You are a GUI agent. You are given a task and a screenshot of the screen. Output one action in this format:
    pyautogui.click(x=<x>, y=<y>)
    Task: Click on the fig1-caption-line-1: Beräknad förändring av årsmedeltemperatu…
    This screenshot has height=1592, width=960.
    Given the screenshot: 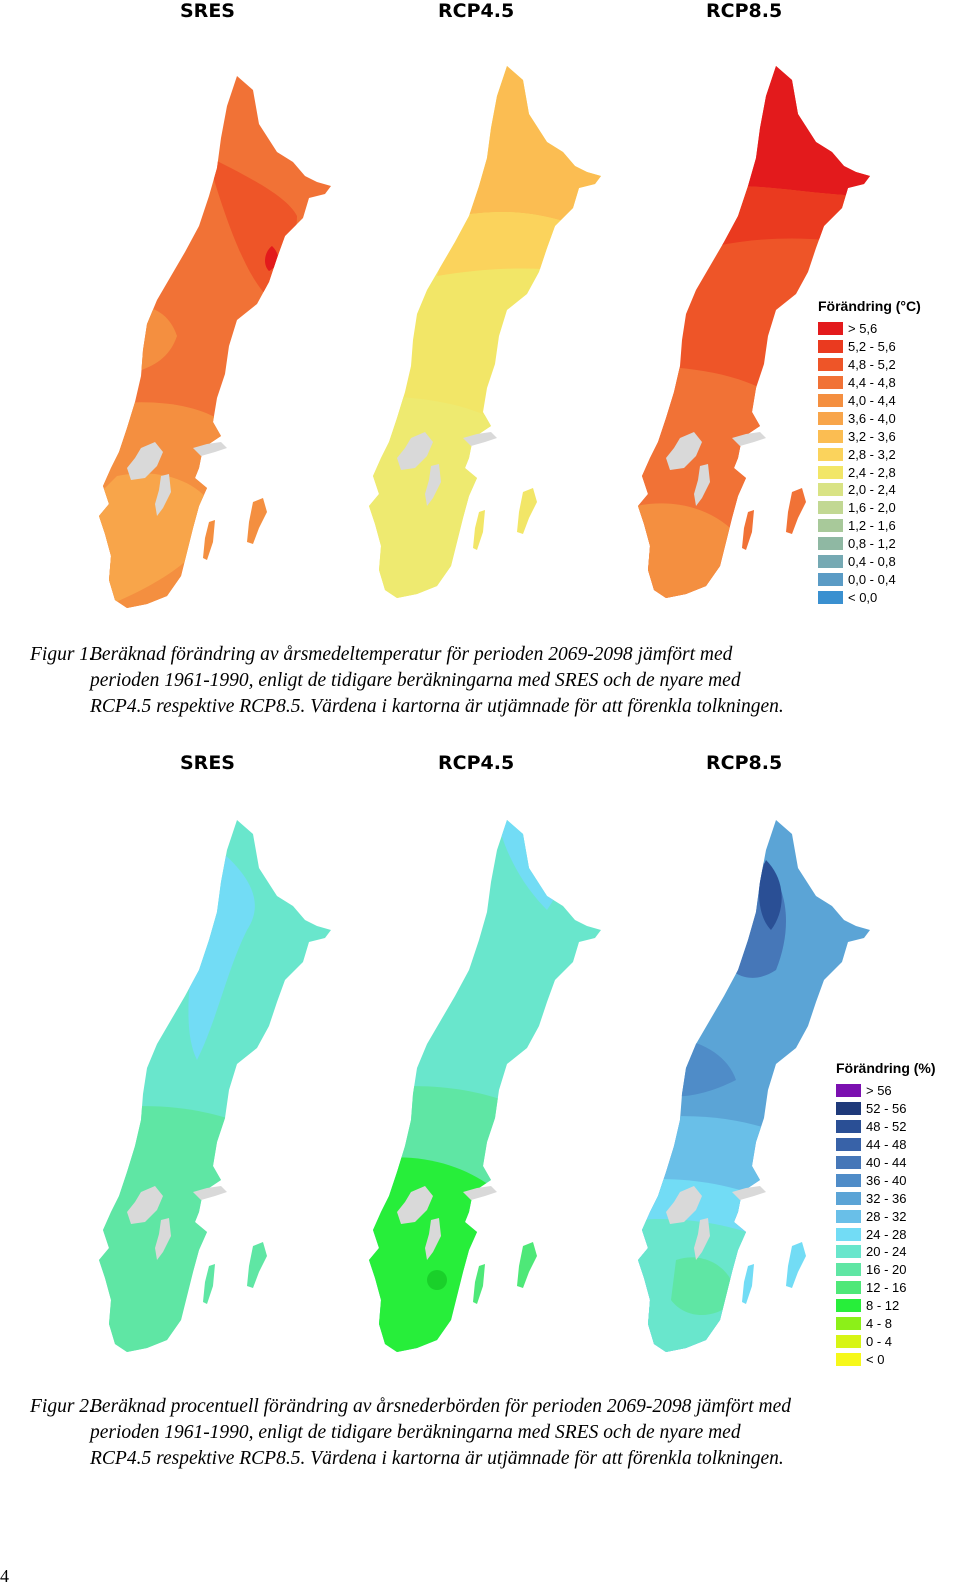 What is the action you would take?
    pyautogui.click(x=411, y=654)
    